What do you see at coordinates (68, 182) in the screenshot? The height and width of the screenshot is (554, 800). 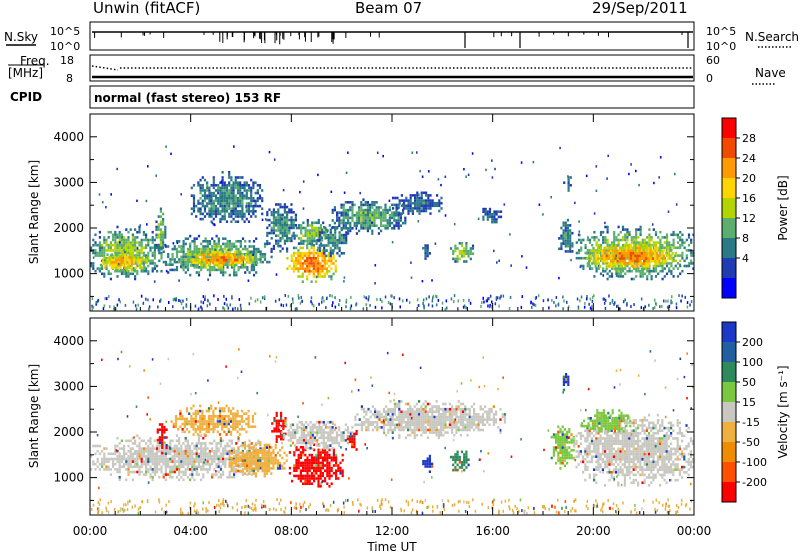 I see `power-ytick-3000: 3000` at bounding box center [68, 182].